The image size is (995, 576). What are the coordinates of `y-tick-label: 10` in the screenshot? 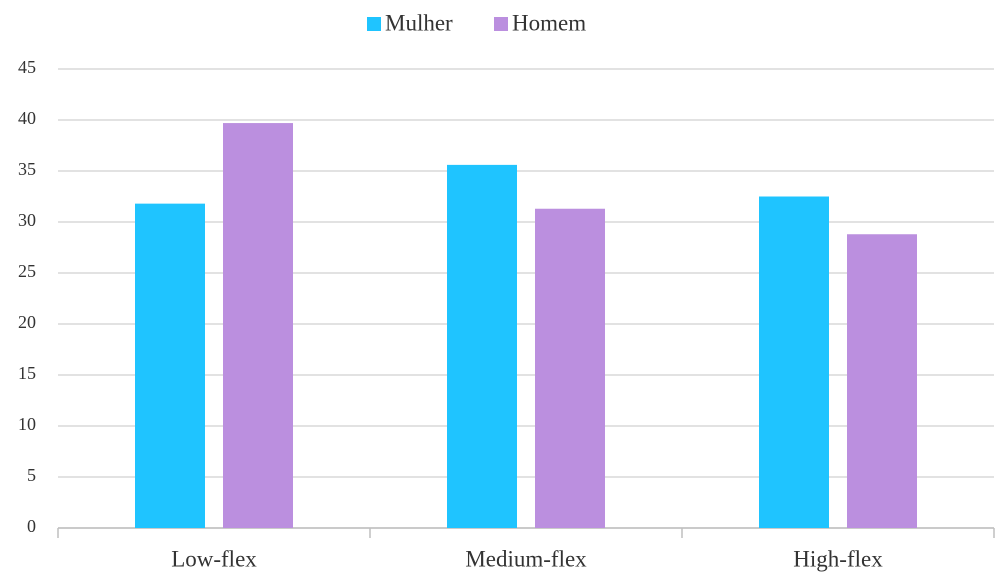 It's located at (27, 424).